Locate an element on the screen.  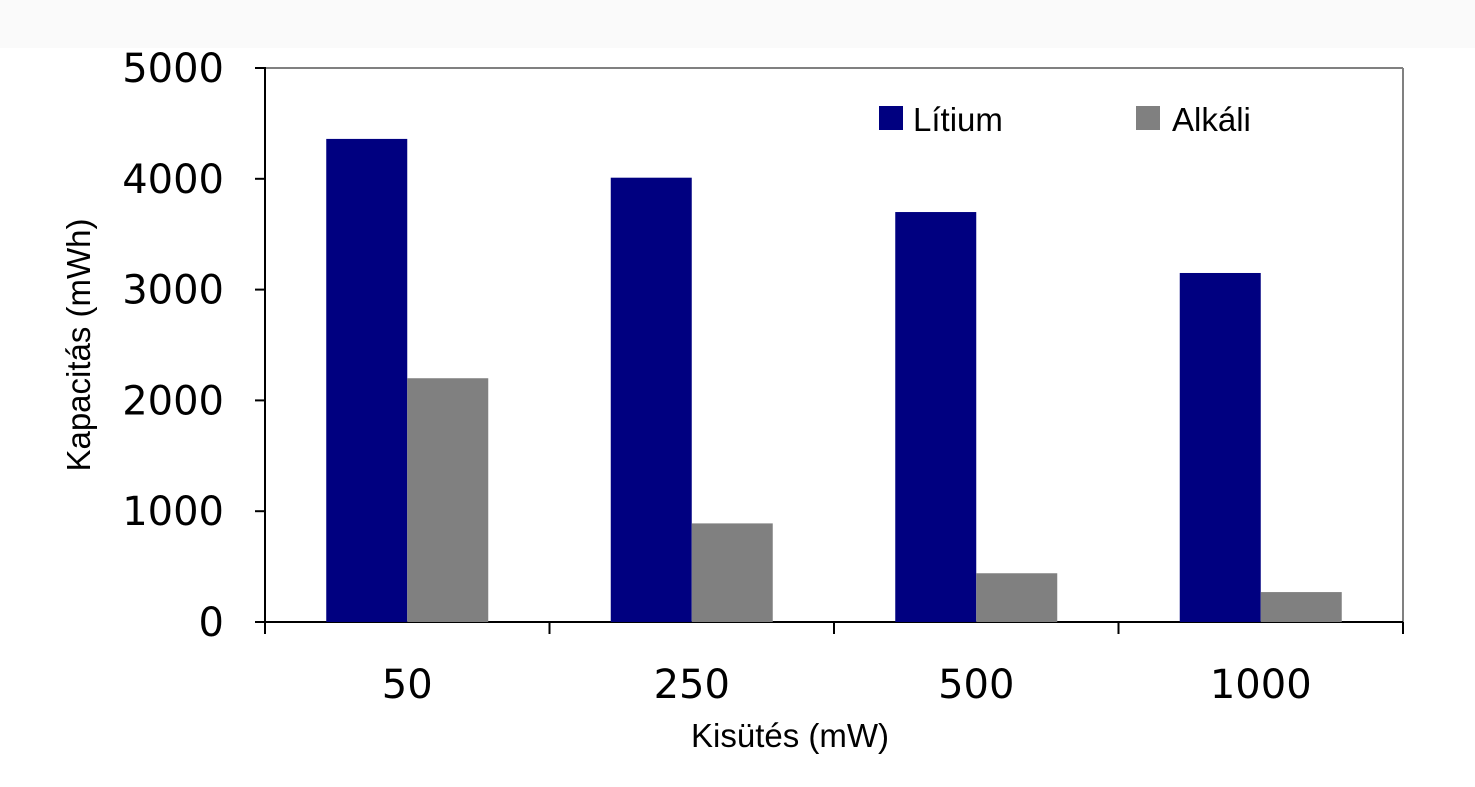
x-tick-label: 50 is located at coordinates (407, 685).